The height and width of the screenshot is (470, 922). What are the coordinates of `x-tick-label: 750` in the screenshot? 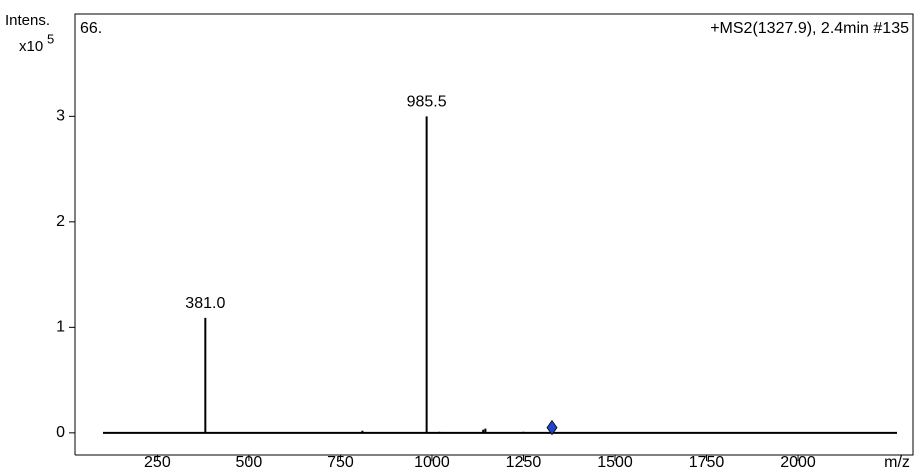 It's located at (340, 462).